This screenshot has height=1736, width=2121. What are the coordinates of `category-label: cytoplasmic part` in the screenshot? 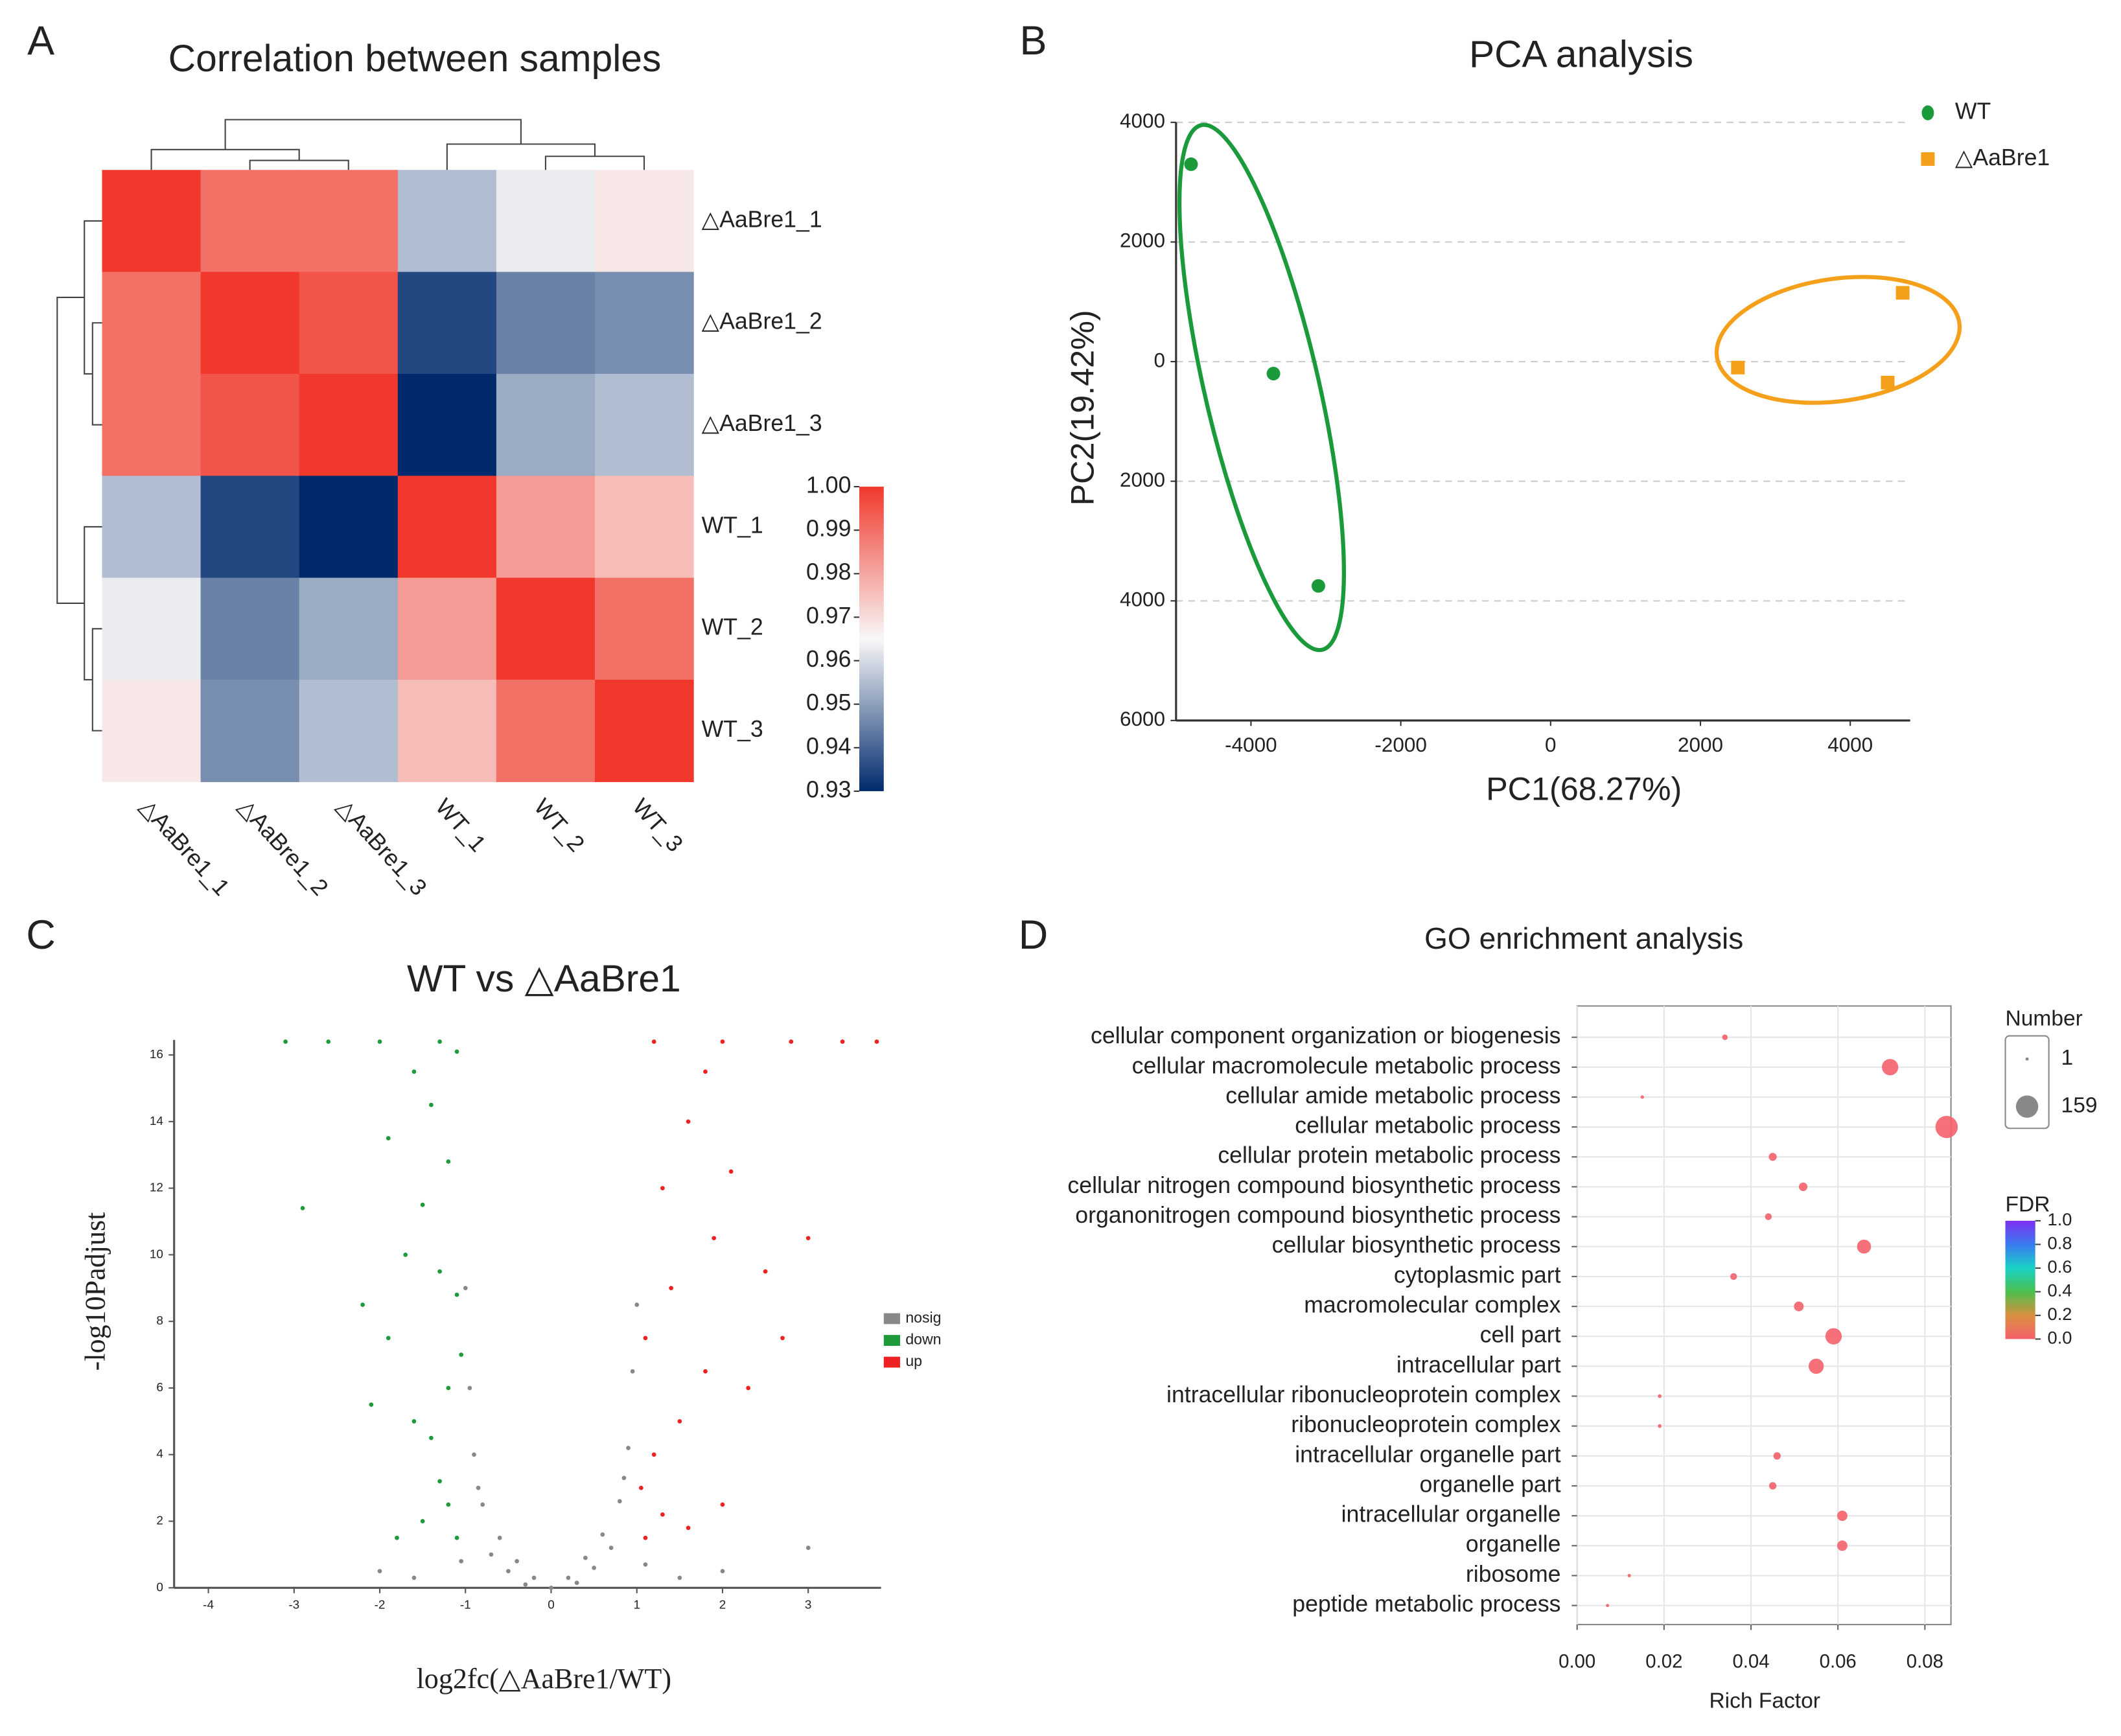 It's located at (1477, 1275).